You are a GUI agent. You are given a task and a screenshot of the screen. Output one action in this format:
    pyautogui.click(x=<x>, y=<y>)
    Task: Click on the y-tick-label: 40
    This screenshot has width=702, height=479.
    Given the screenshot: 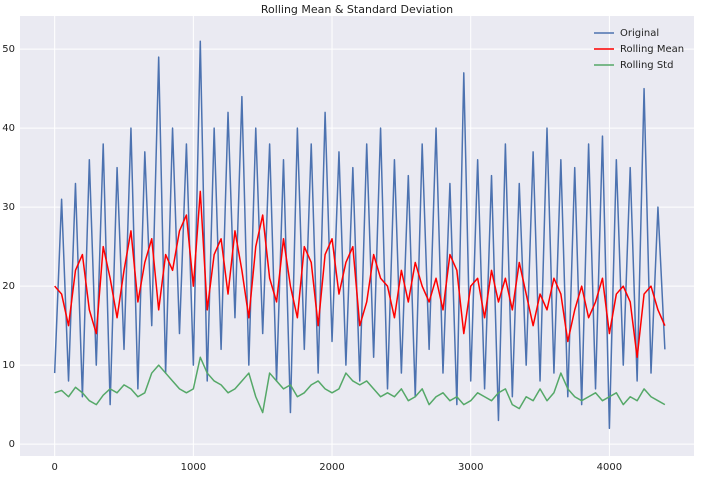 What is the action you would take?
    pyautogui.click(x=8, y=128)
    